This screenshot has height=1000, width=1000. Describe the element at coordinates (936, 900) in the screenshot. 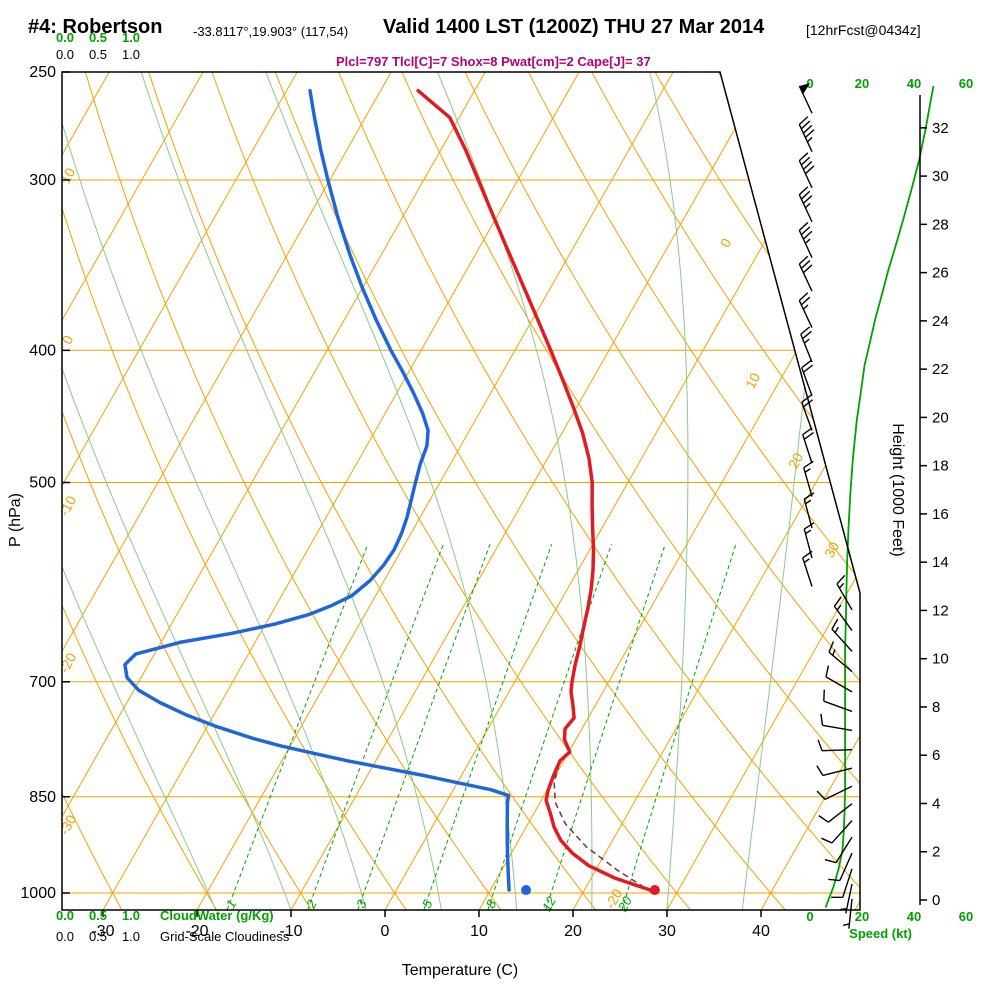

I see `height-tick-label: 0` at that location.